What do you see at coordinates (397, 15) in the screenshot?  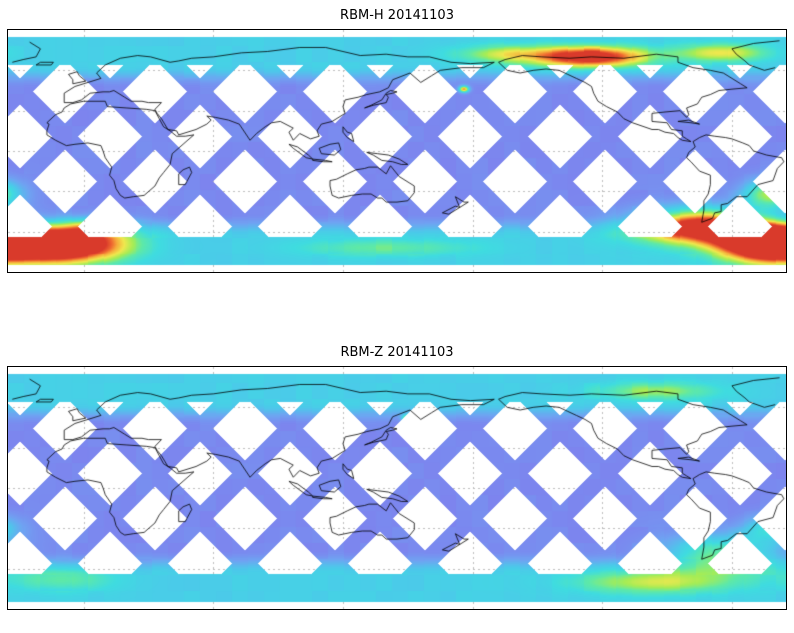 I see `panel-title-rbm-h: RBM-H 20141103` at bounding box center [397, 15].